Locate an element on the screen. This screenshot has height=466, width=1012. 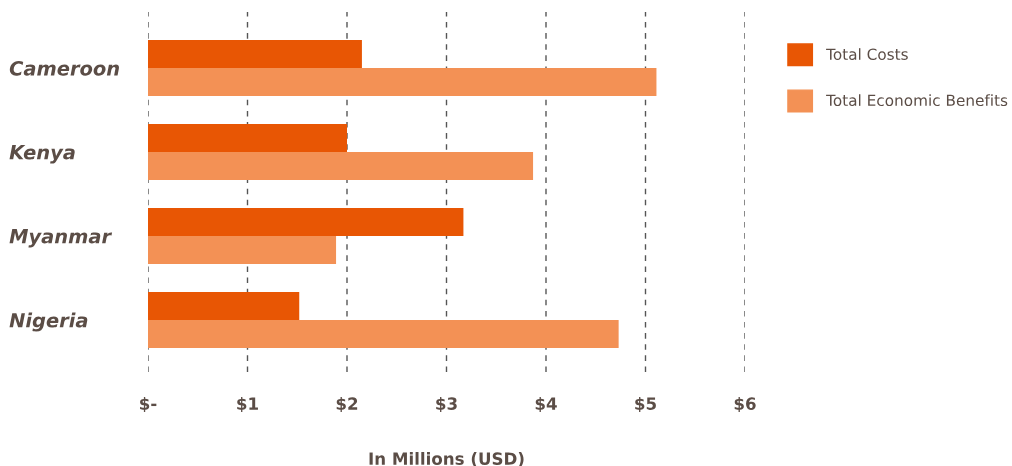
y-tick-label: Myanmar is located at coordinates (61, 238).